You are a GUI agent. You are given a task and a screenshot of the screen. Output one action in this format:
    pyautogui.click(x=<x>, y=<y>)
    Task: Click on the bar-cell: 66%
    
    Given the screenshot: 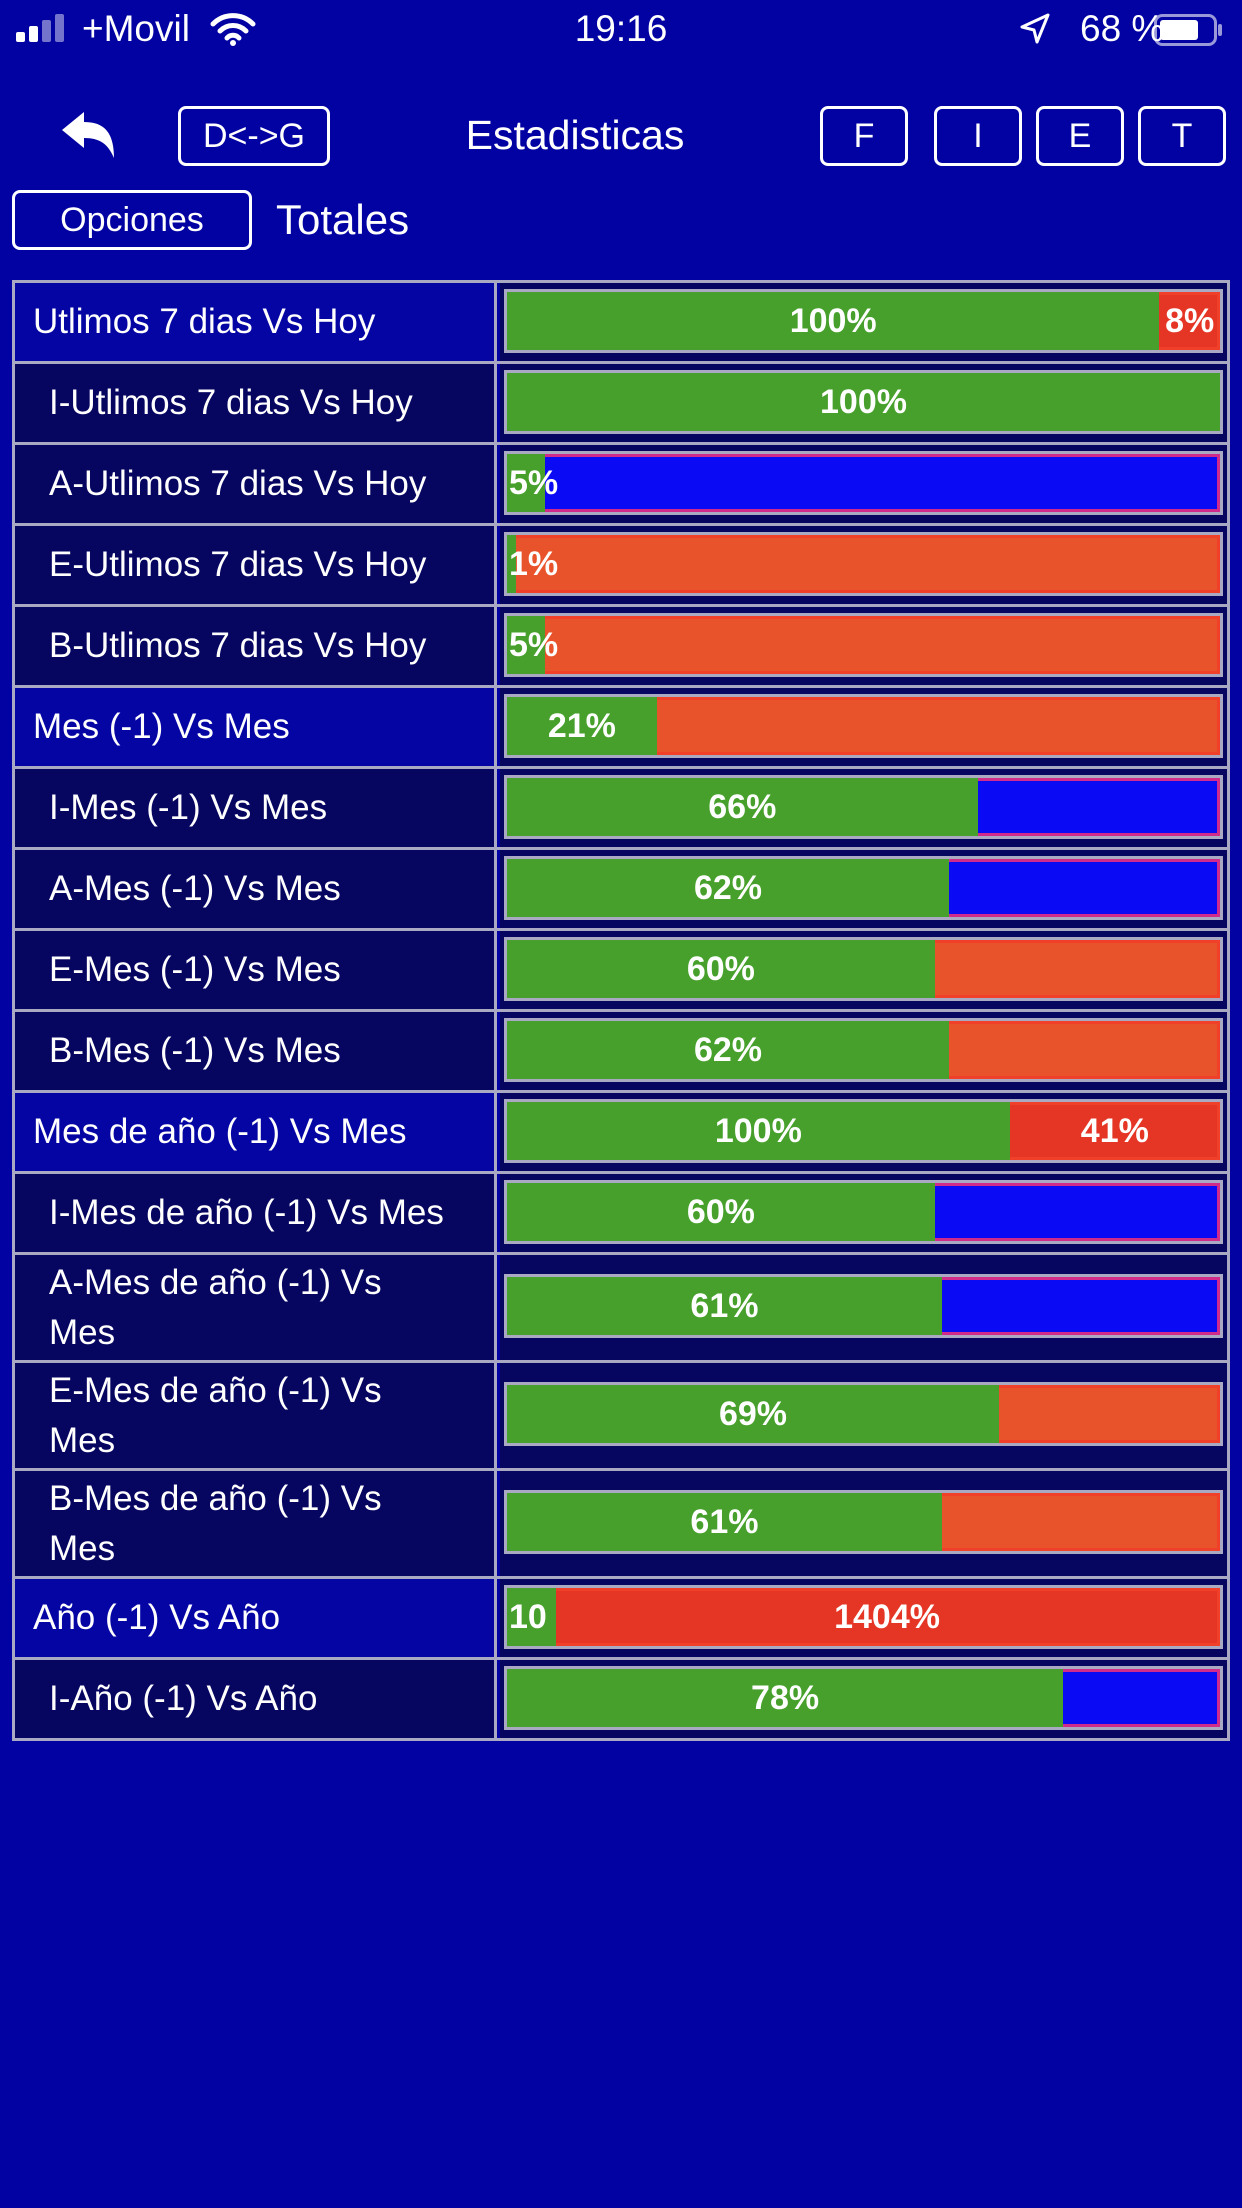 What is the action you would take?
    pyautogui.click(x=863, y=808)
    